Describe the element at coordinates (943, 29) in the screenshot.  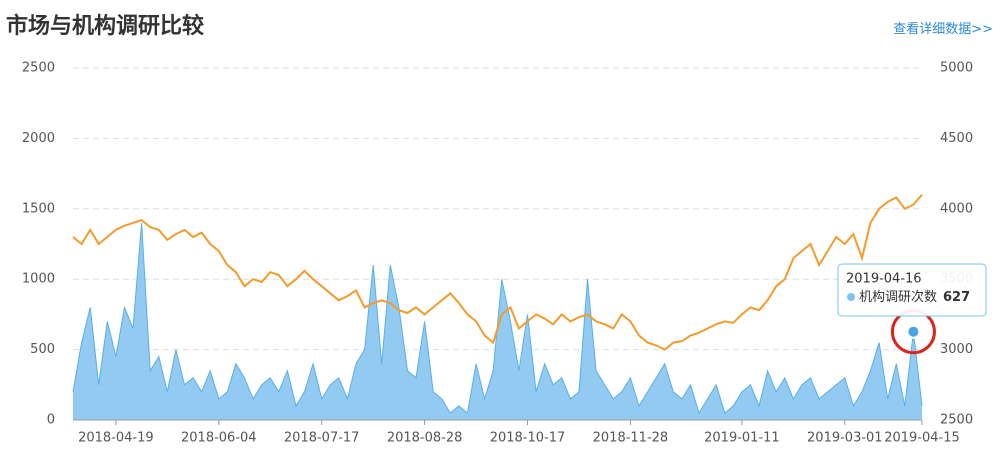
I see `detail-link: 查看详细数据>>` at that location.